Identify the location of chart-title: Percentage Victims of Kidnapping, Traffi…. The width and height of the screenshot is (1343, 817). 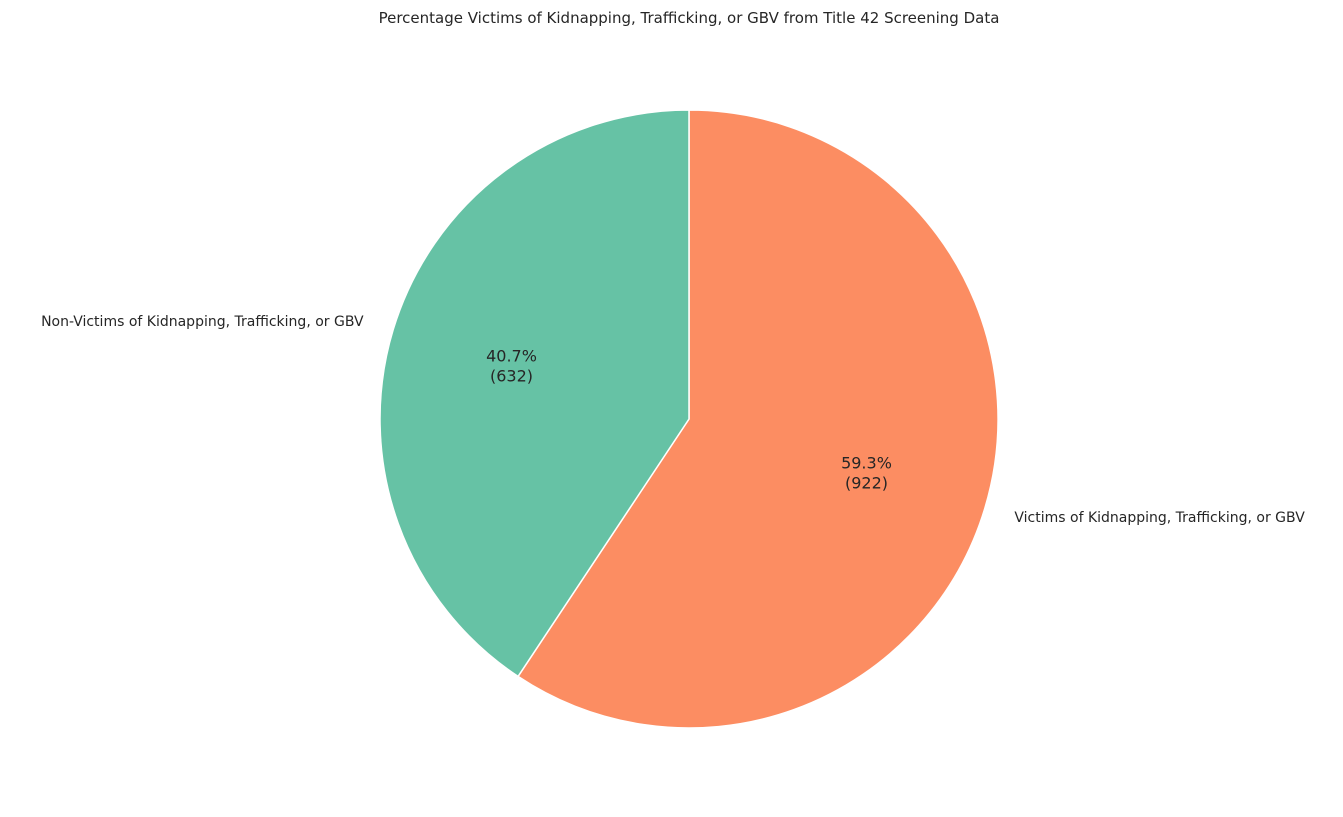
(689, 18).